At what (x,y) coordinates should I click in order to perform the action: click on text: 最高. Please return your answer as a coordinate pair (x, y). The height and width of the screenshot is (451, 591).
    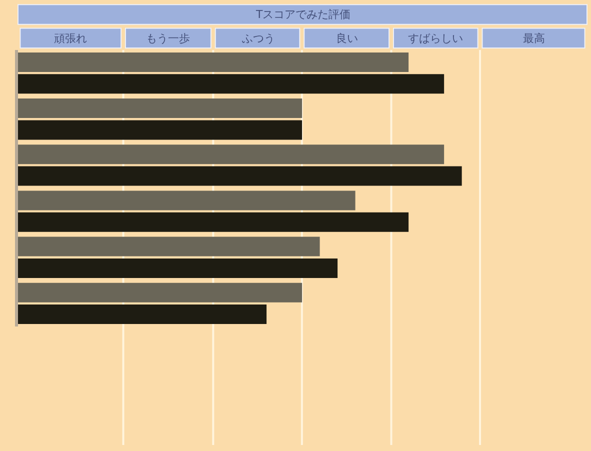
    Looking at the image, I should click on (534, 38).